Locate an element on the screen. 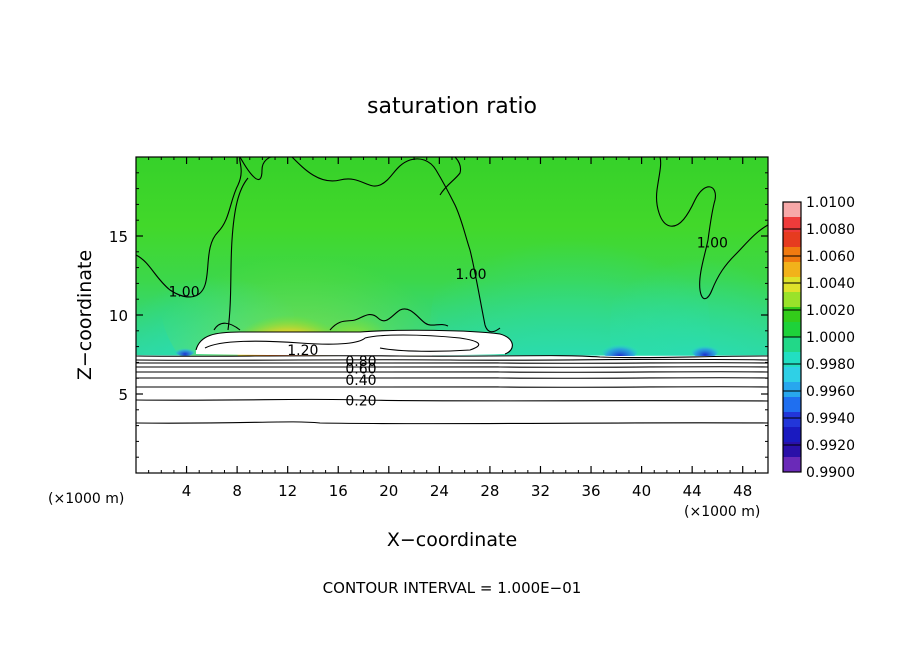  x-tick-label: 24 is located at coordinates (439, 491).